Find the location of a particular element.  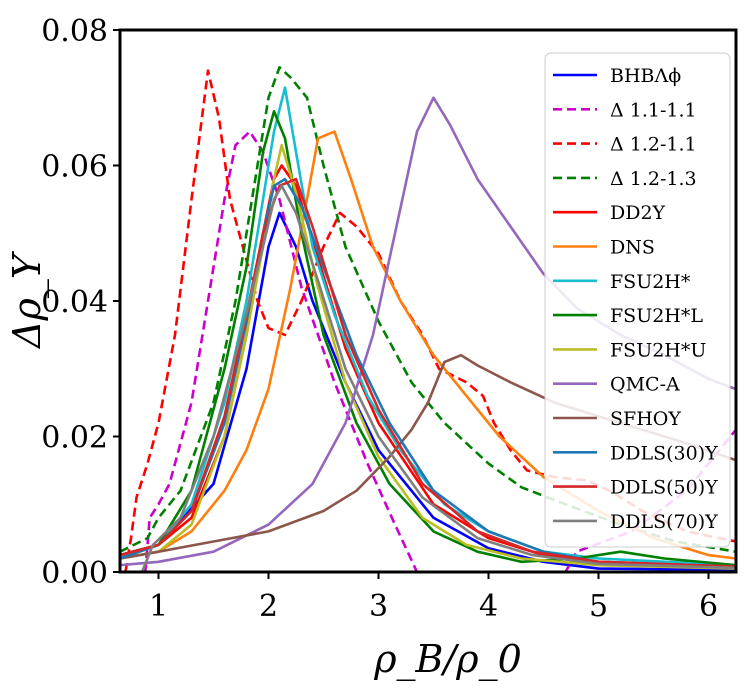

legend-label-0: BHBΛϕ is located at coordinates (645, 76).